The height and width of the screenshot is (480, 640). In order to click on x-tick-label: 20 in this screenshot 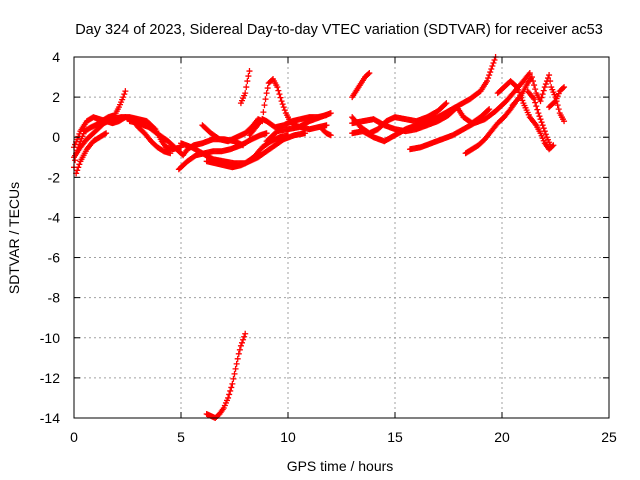, I will do `click(502, 437)`.